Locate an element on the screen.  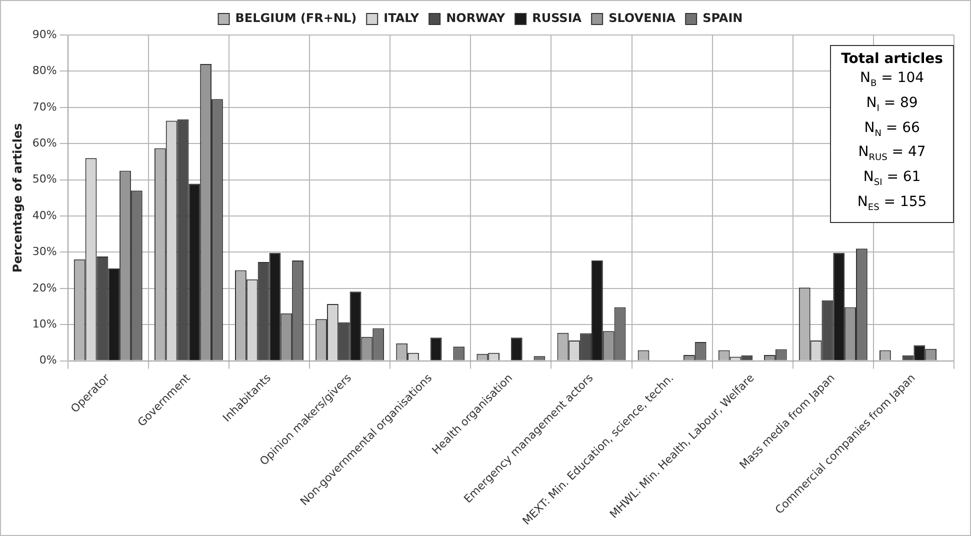
y-tick-label: 10% is located at coordinates (44, 323).